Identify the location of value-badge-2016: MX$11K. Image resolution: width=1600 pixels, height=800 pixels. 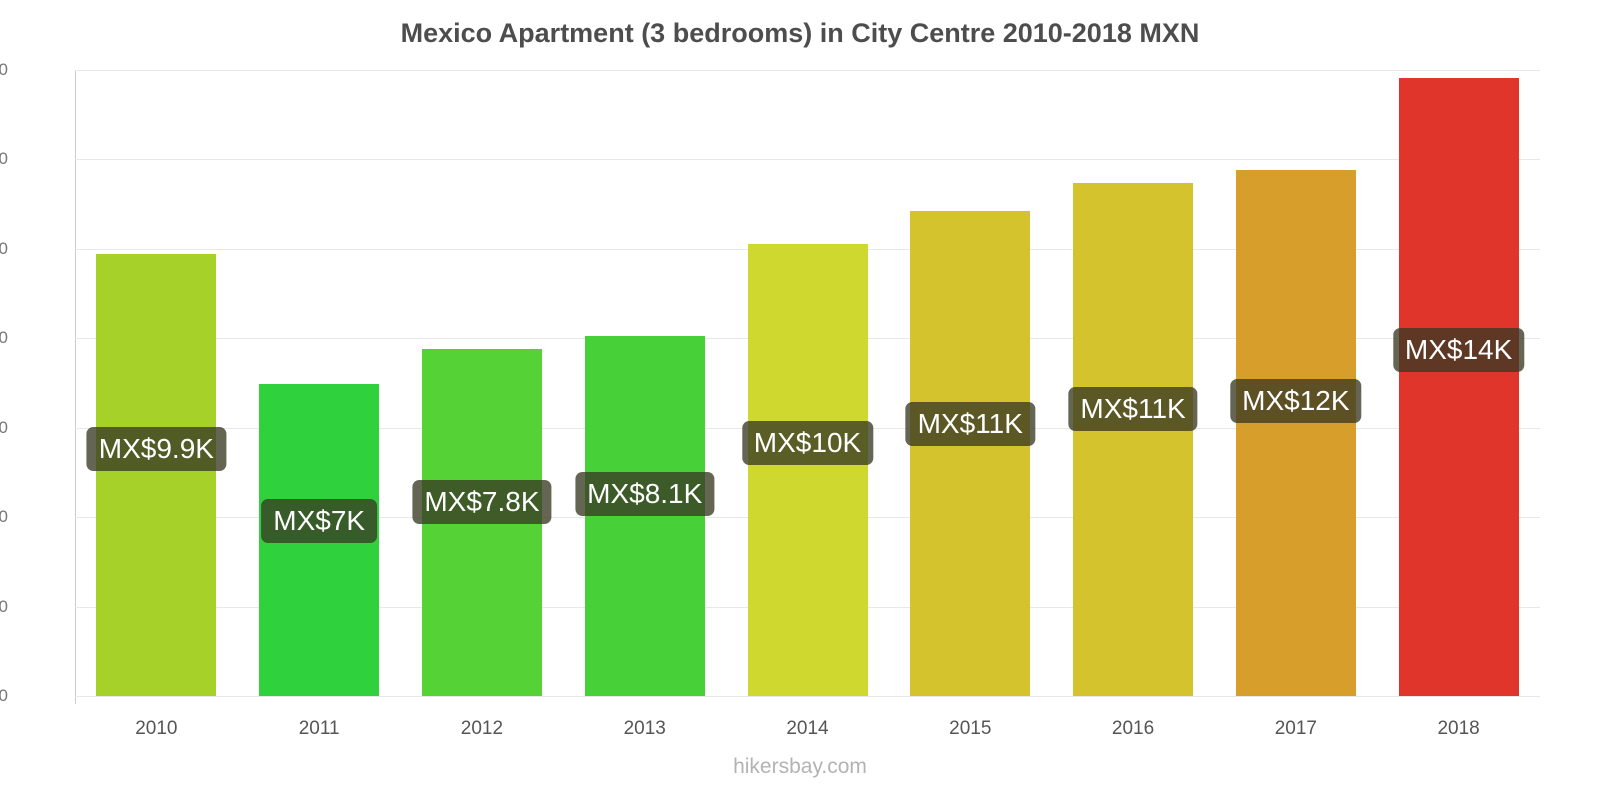
(1133, 408).